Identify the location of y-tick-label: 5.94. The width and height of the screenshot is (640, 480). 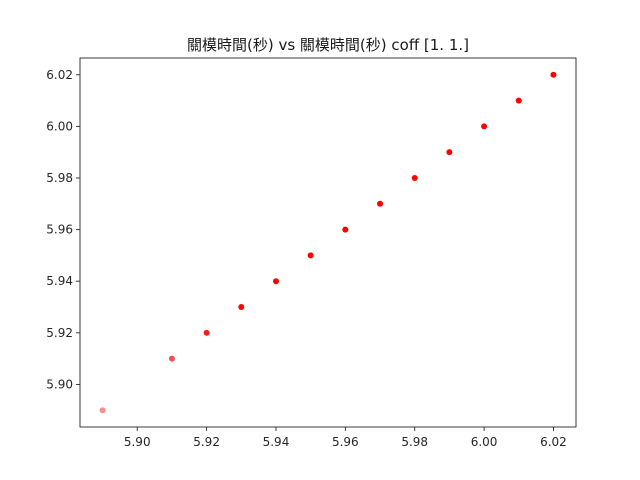
(59, 281).